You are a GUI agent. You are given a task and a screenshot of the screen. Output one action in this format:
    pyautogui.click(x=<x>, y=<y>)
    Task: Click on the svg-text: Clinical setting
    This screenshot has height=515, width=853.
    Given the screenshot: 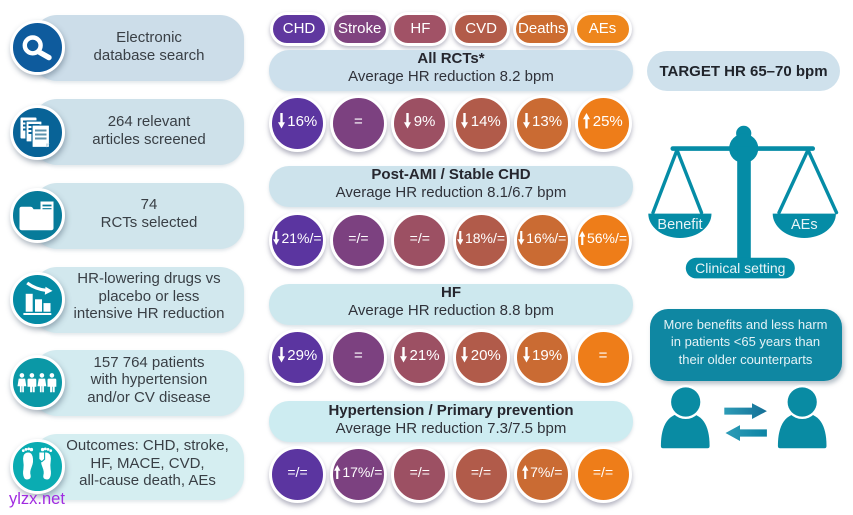 What is the action you would take?
    pyautogui.click(x=740, y=268)
    